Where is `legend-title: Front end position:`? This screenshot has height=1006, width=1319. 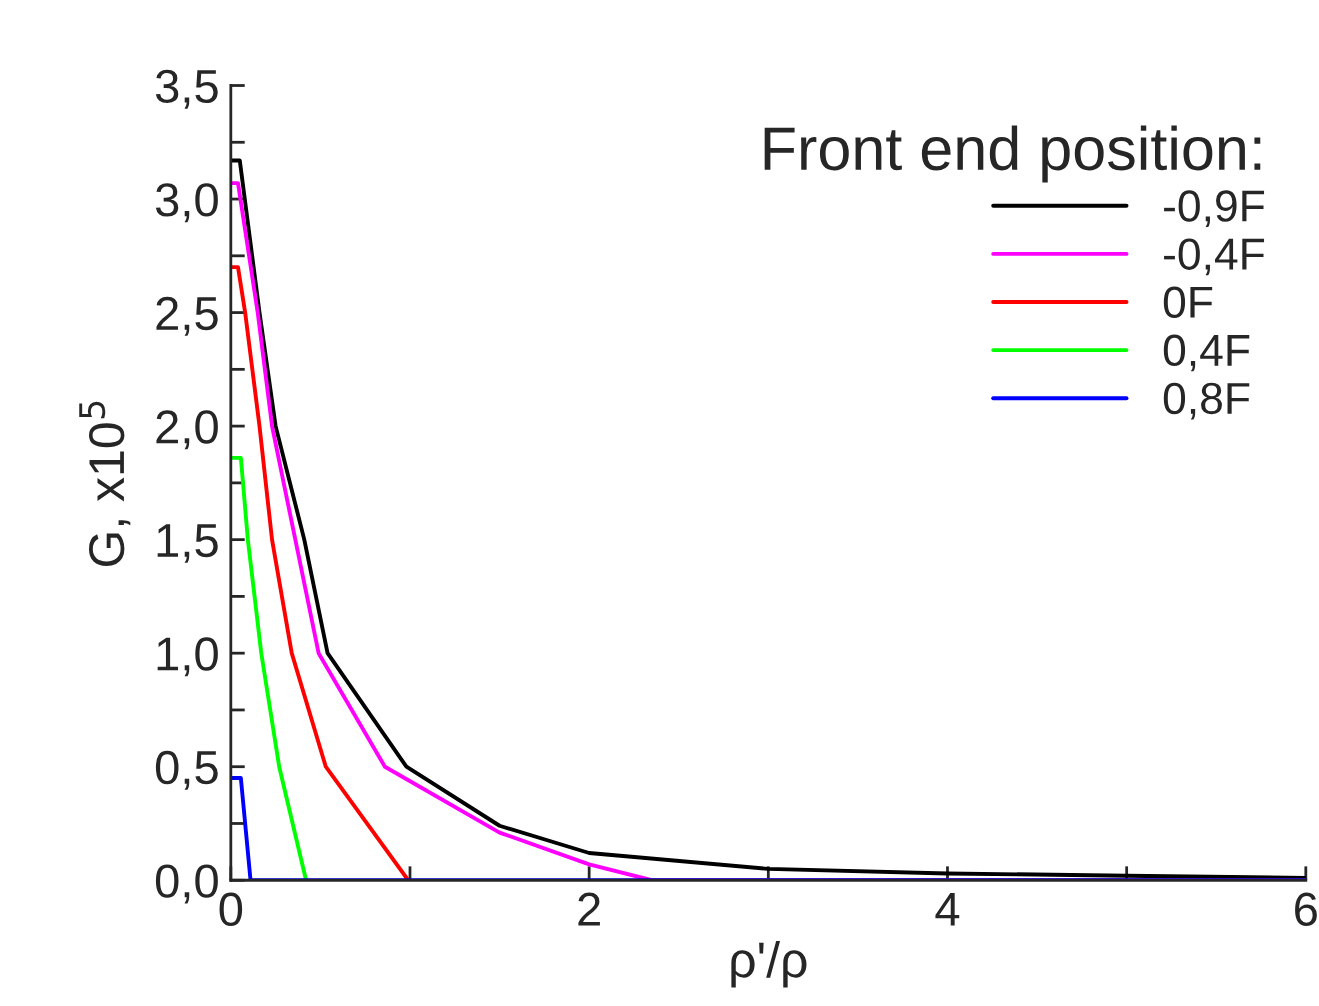 legend-title: Front end position: is located at coordinates (1012, 154).